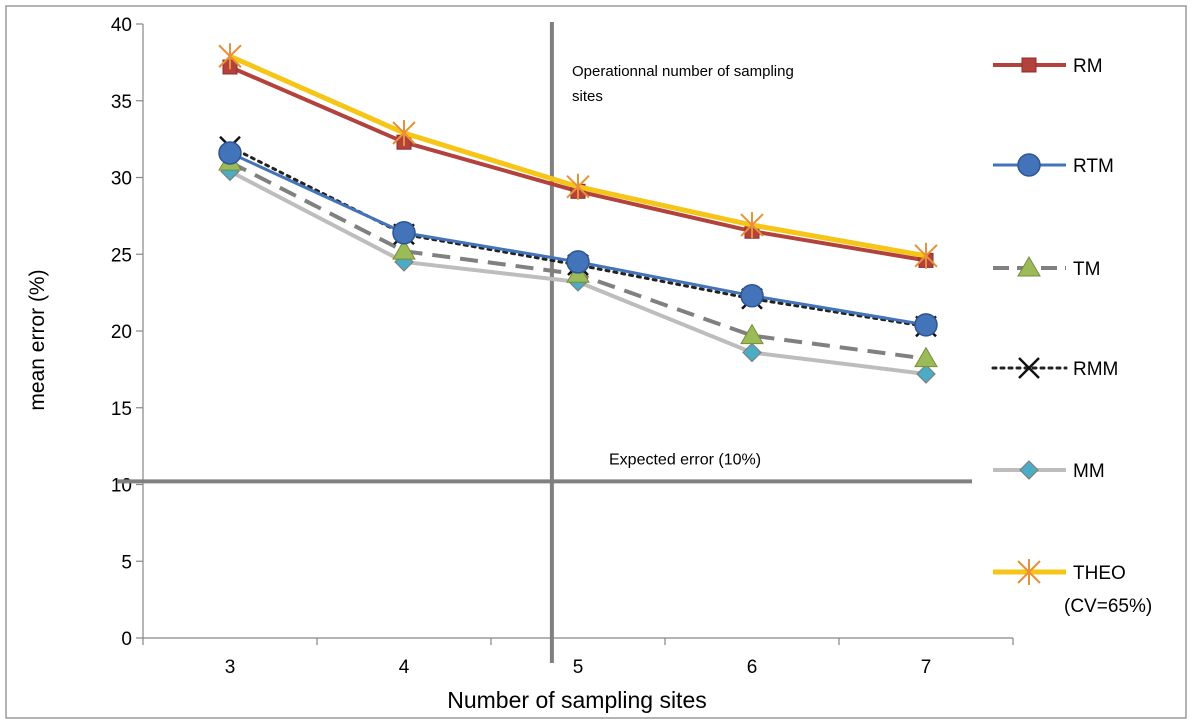 This screenshot has height=727, width=1194. I want to click on y-tick-label: 20, so click(121, 332).